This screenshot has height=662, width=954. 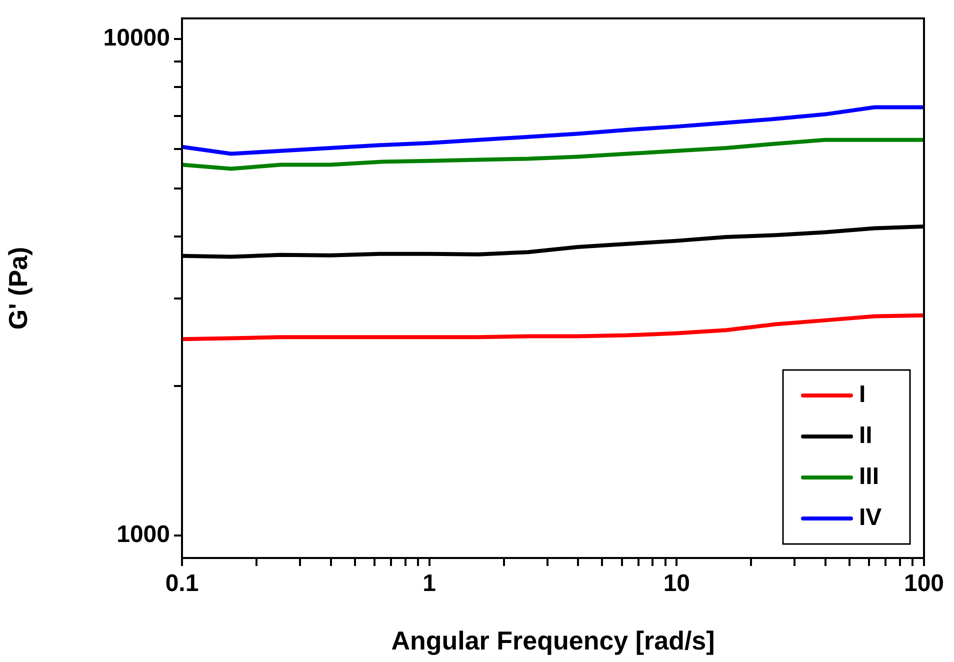 I want to click on legend-label: II, so click(x=865, y=436).